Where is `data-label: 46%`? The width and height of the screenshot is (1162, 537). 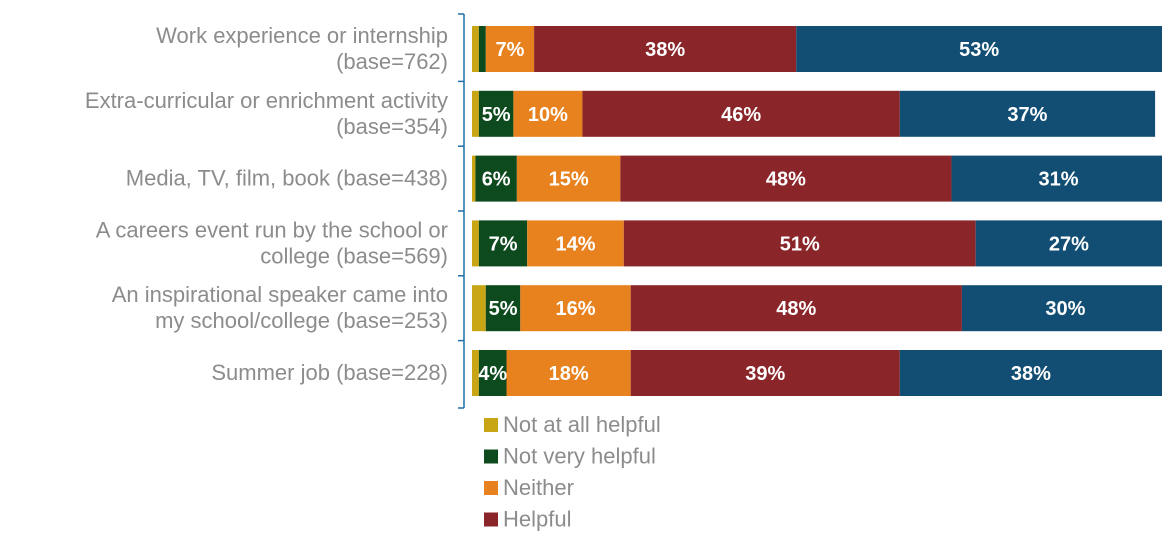
data-label: 46% is located at coordinates (741, 115).